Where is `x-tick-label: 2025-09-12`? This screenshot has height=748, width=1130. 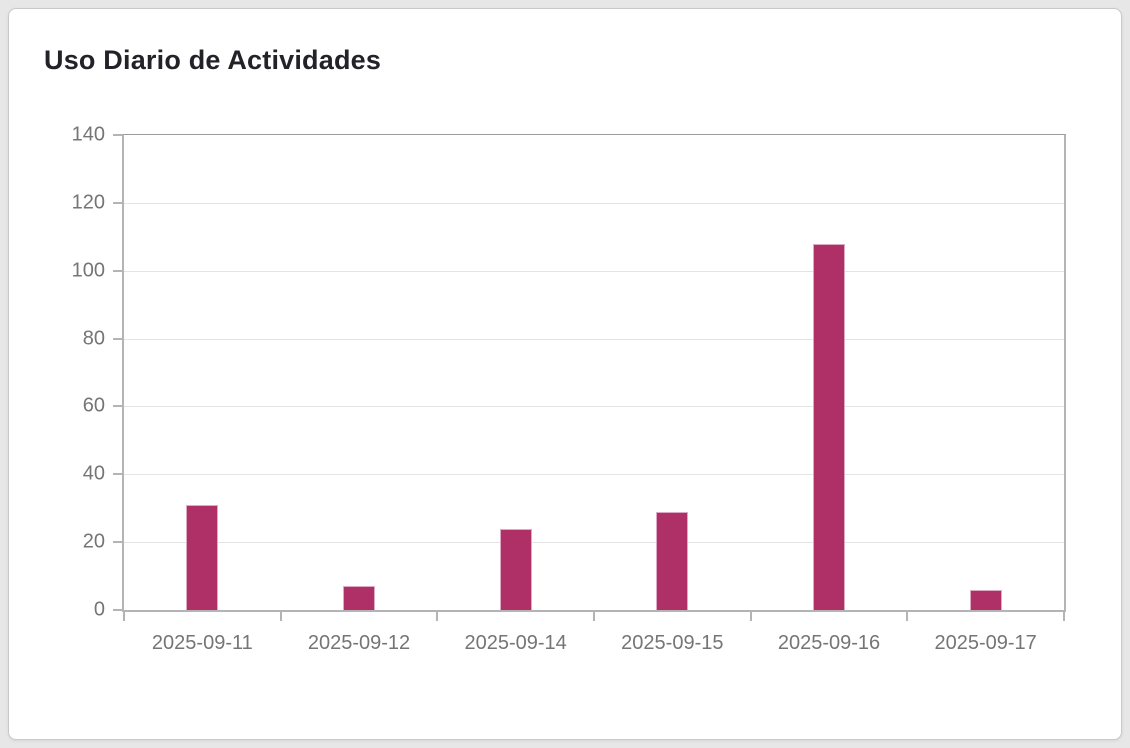 x-tick-label: 2025-09-12 is located at coordinates (359, 643).